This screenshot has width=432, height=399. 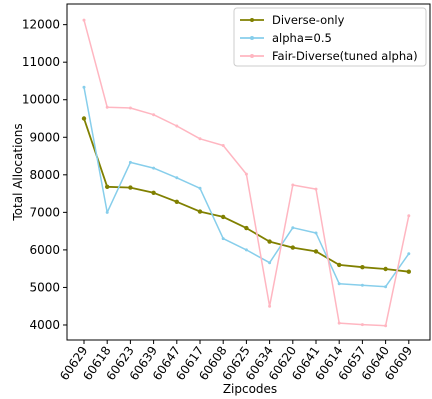 I want to click on y-tick-label: 6000, so click(x=44, y=250).